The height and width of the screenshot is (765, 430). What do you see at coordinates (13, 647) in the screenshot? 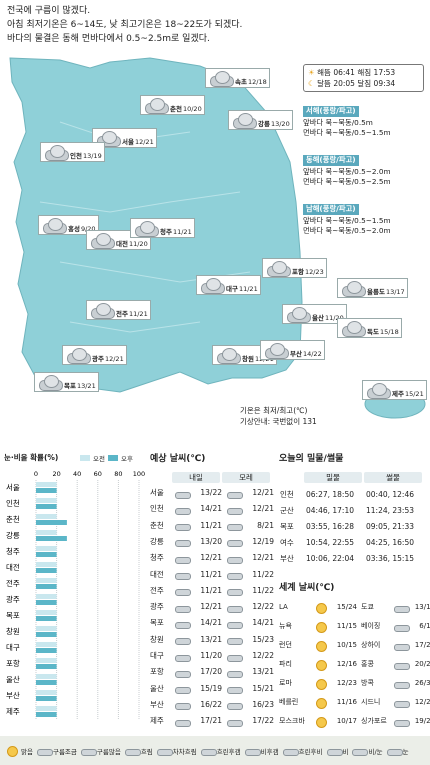
I see `rain-city-label: 대구` at bounding box center [13, 647].